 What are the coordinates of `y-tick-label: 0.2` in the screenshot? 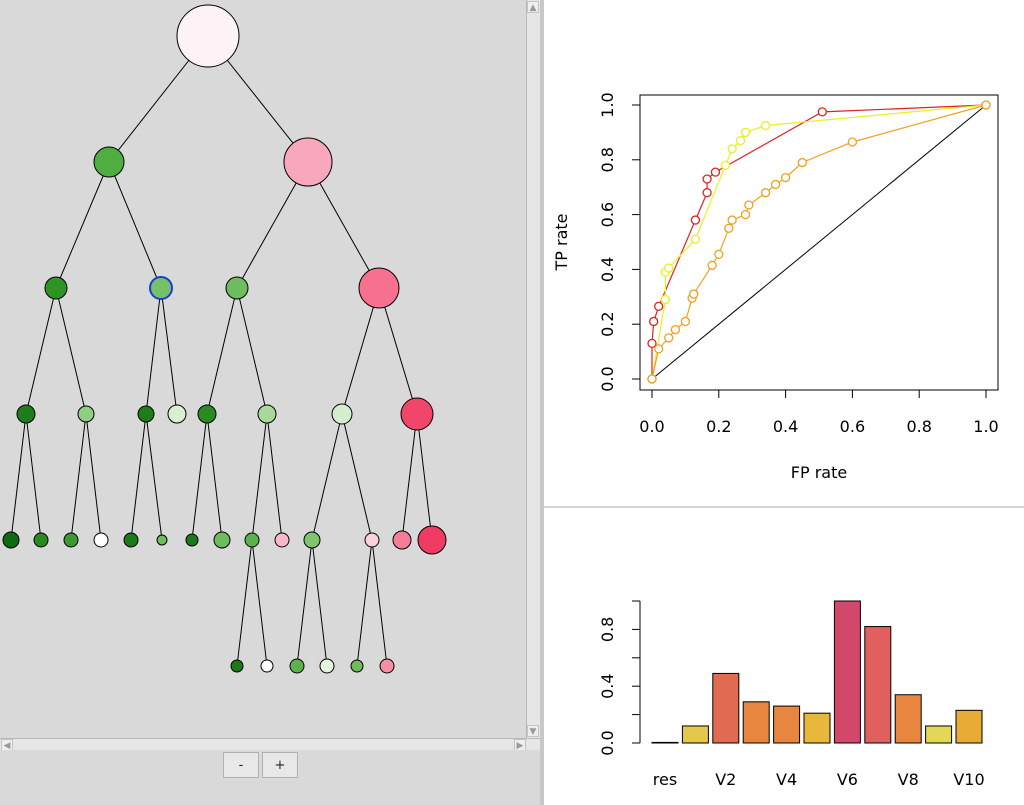 It's located at (607, 323).